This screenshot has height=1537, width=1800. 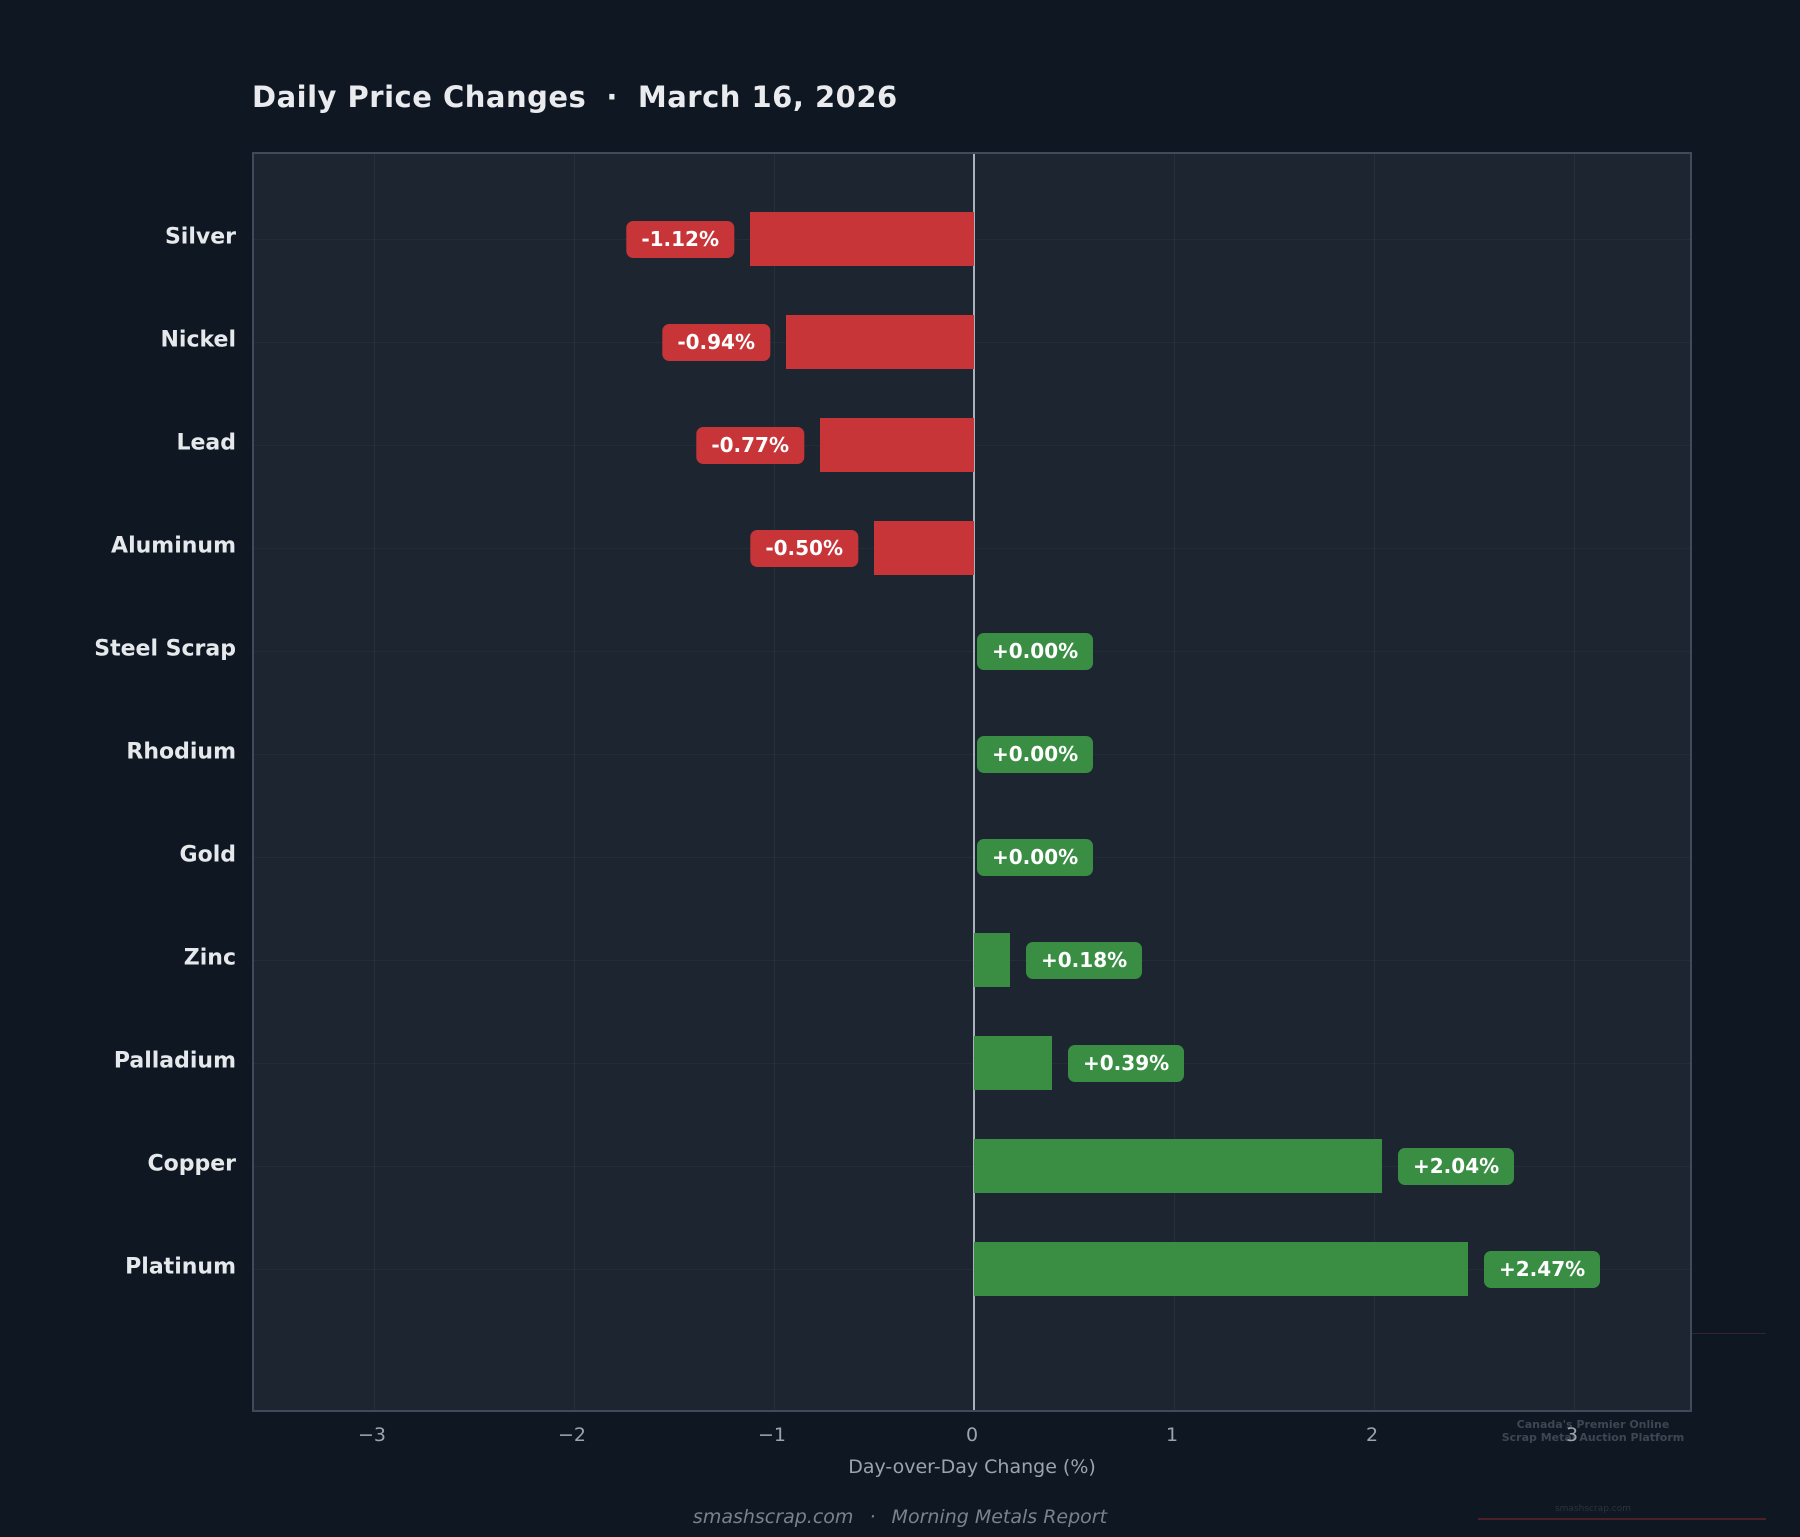 What do you see at coordinates (972, 1467) in the screenshot?
I see `x-axis-title: Day-over-Day Change (%)` at bounding box center [972, 1467].